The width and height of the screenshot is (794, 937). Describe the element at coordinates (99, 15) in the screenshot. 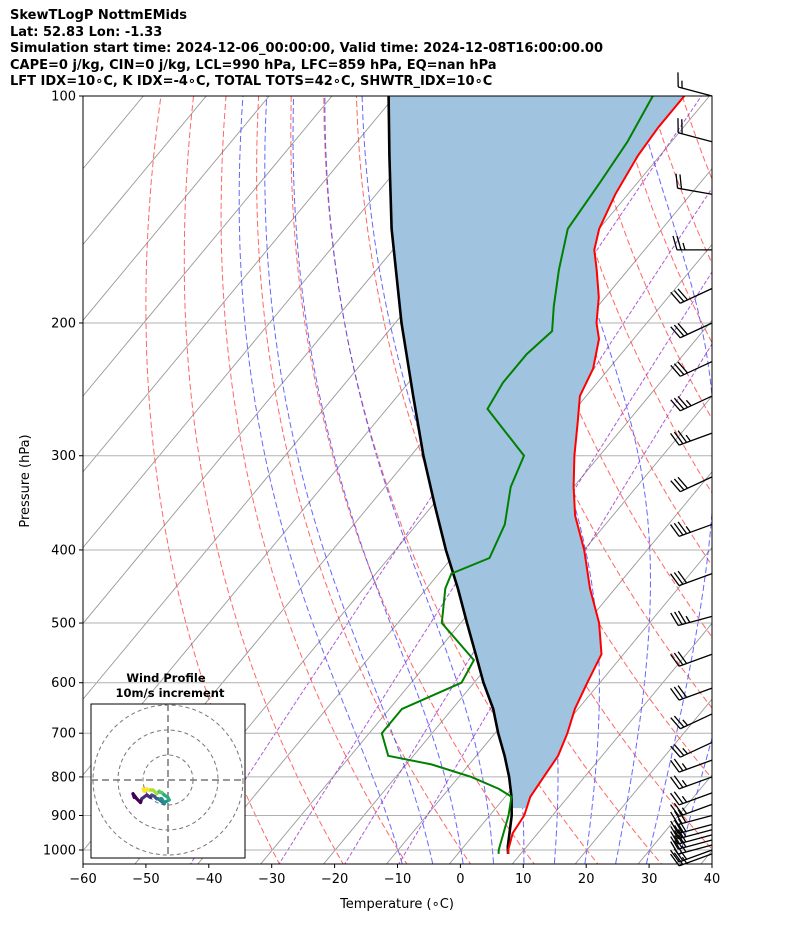

I see `chart-title: SkewTLogP NottmEMids` at that location.